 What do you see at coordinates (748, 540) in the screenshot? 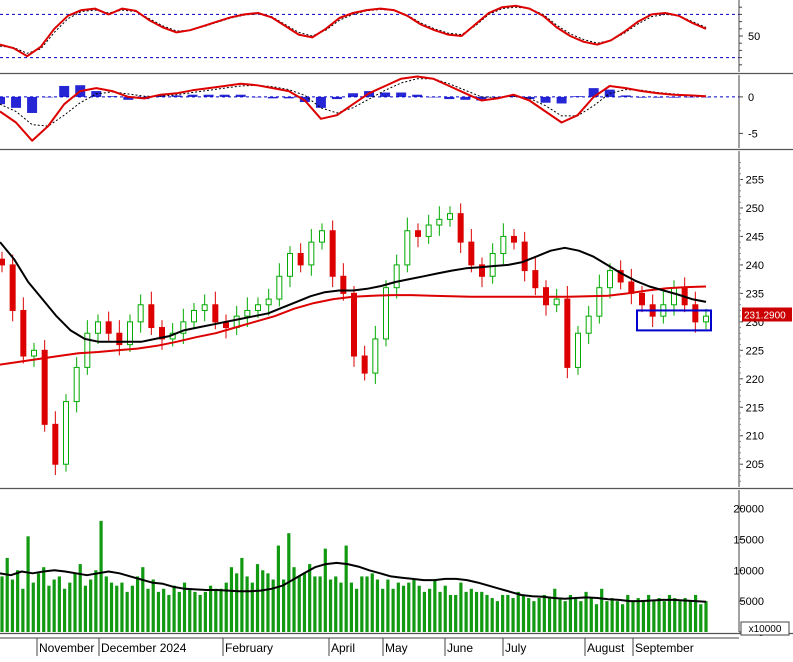
I see `volume-y-tick-label: 15000` at bounding box center [748, 540].